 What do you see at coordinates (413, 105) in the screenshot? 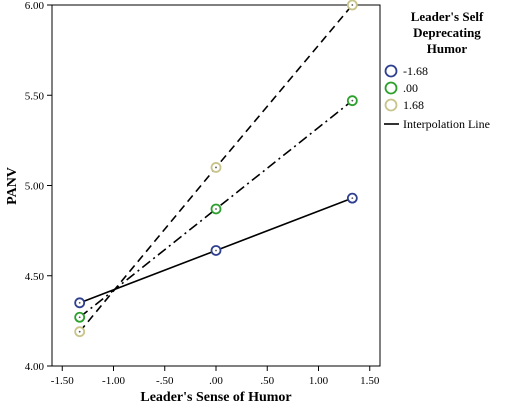
I see `legend-label: 1.68` at bounding box center [413, 105].